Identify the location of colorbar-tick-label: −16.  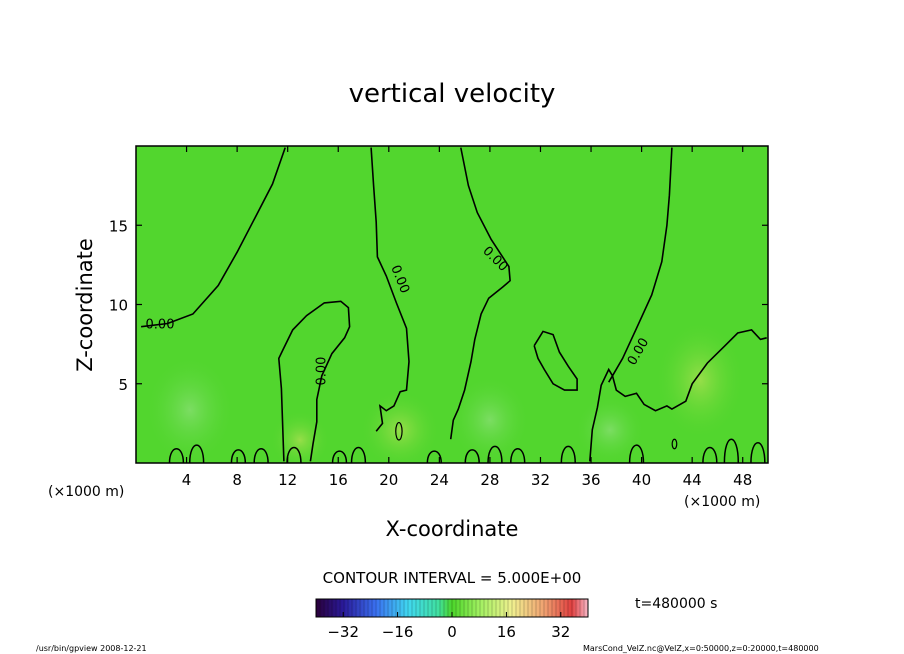
(398, 632).